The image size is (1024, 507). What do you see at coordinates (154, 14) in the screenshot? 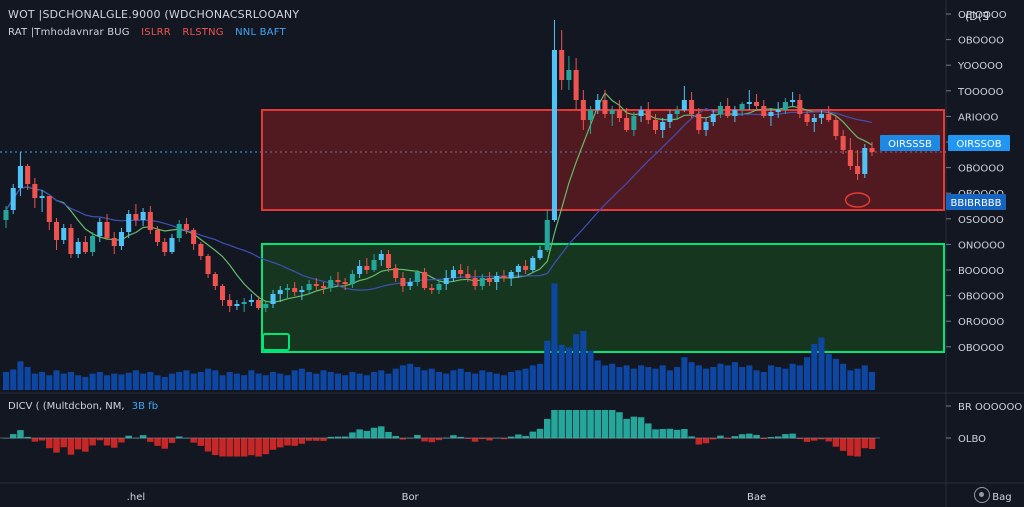
I see `symbol-header: WOT |SDCHONALGLE.9000 (WDCHONACSRLOOANY` at bounding box center [154, 14].